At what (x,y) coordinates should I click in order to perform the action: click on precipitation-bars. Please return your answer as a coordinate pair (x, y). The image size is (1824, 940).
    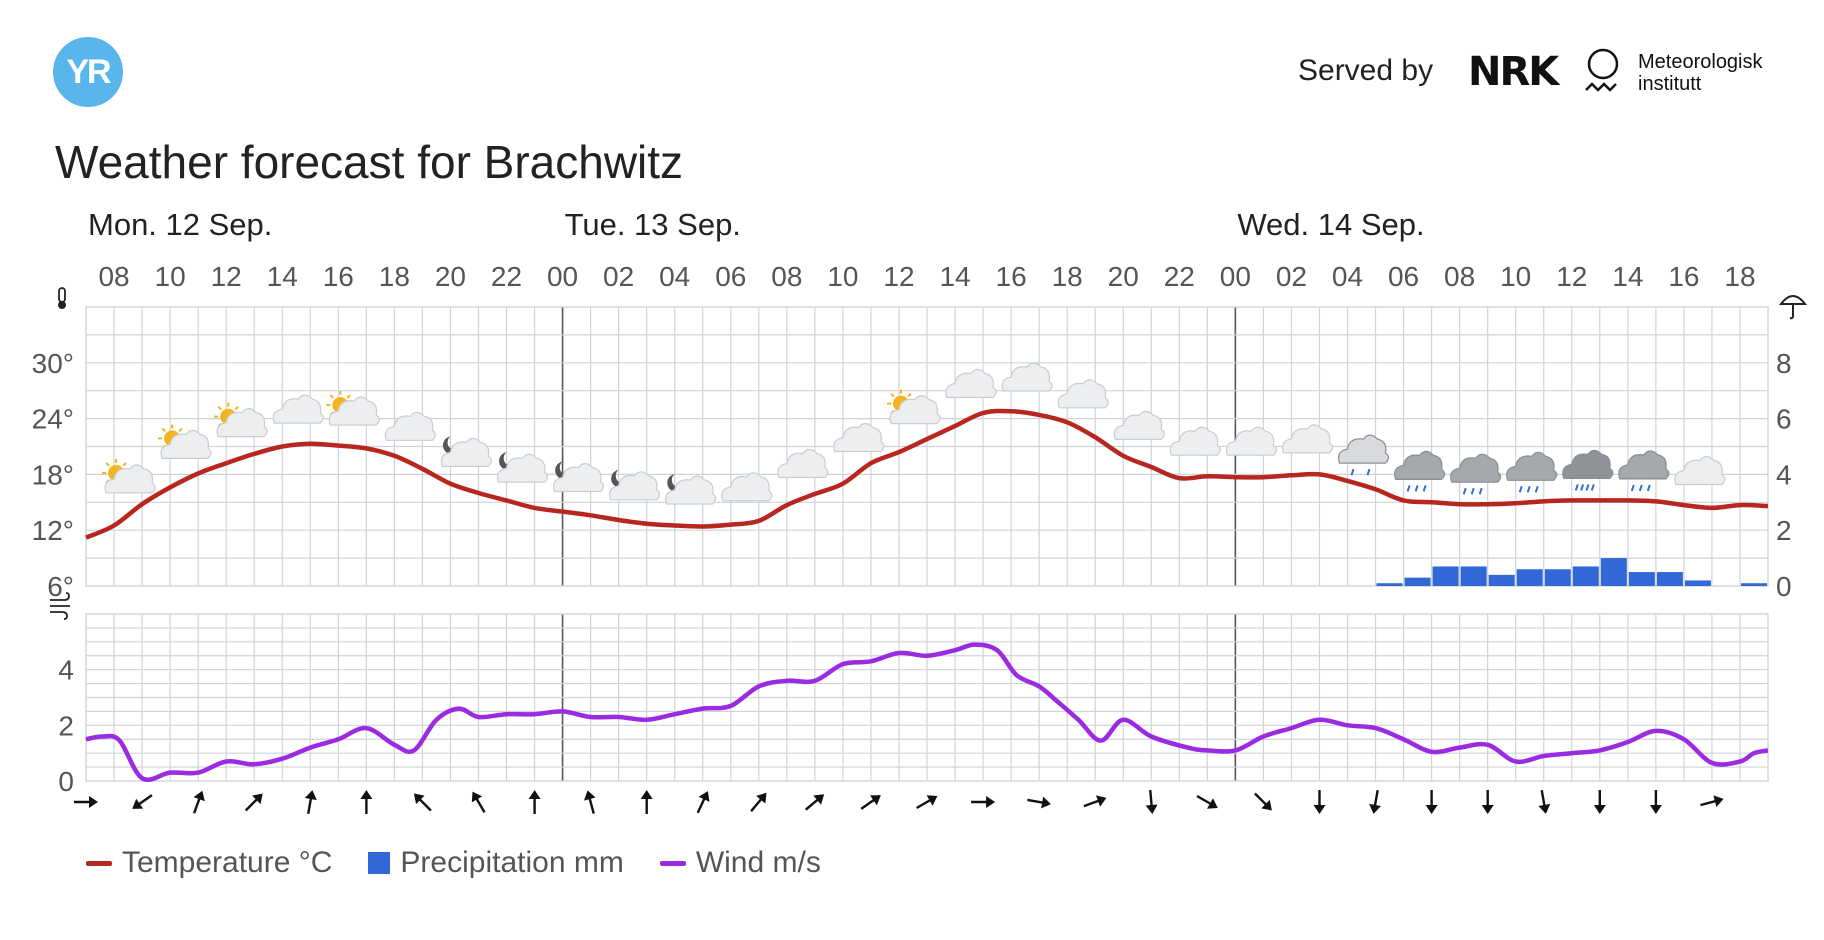
    Looking at the image, I should click on (1571, 572).